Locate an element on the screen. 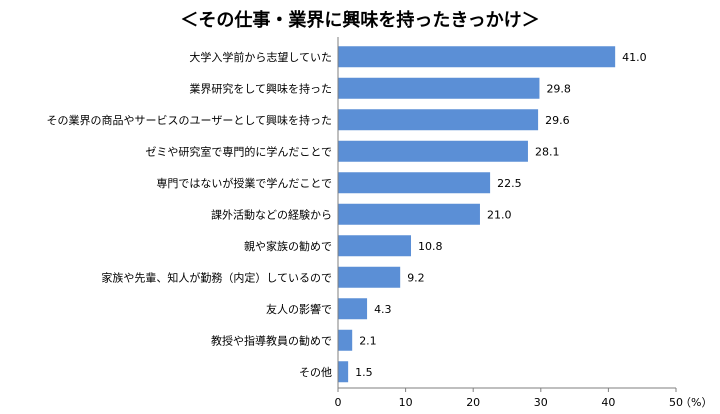 The width and height of the screenshot is (720, 414). value-label: 9.2 is located at coordinates (416, 277).